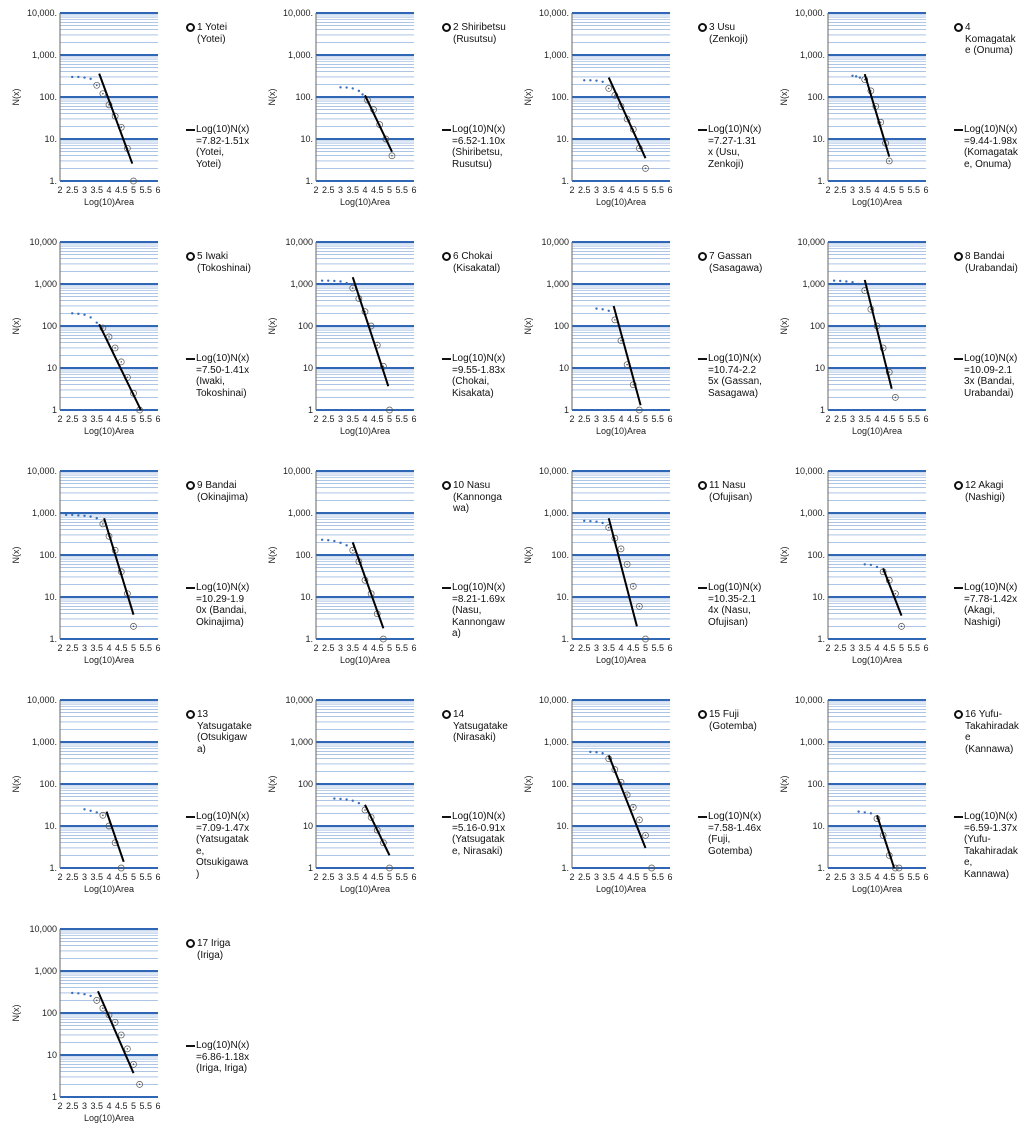 This screenshot has width=1024, height=1145. What do you see at coordinates (221, 1057) in the screenshot?
I see `legend-fit: Log(10)N(x) =6.86-1.18x (Iriga, Iriga)` at bounding box center [221, 1057].